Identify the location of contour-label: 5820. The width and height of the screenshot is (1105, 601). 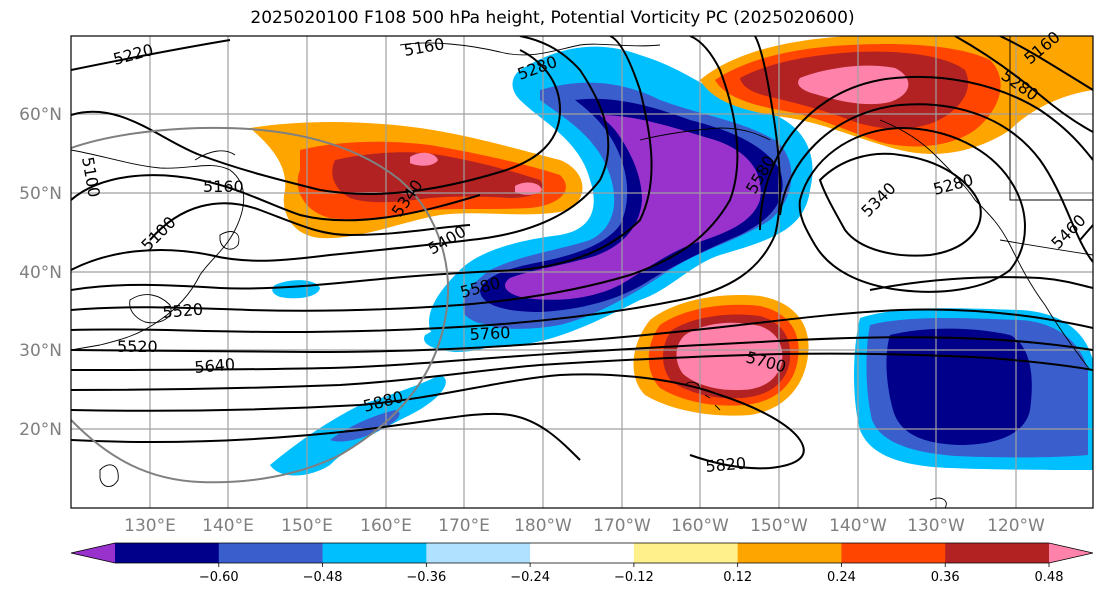
(726, 465).